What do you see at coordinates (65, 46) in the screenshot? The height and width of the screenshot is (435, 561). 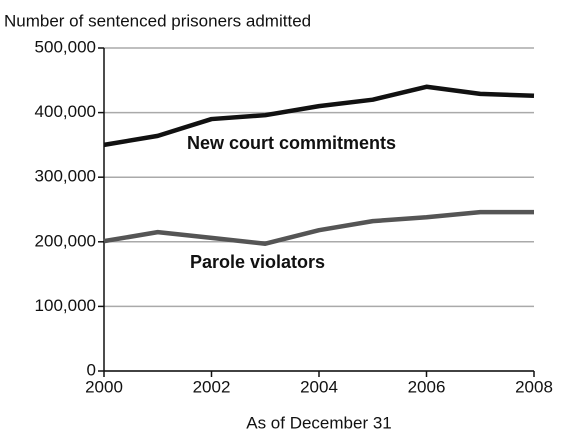 I see `y-tick-label: 500,000` at bounding box center [65, 46].